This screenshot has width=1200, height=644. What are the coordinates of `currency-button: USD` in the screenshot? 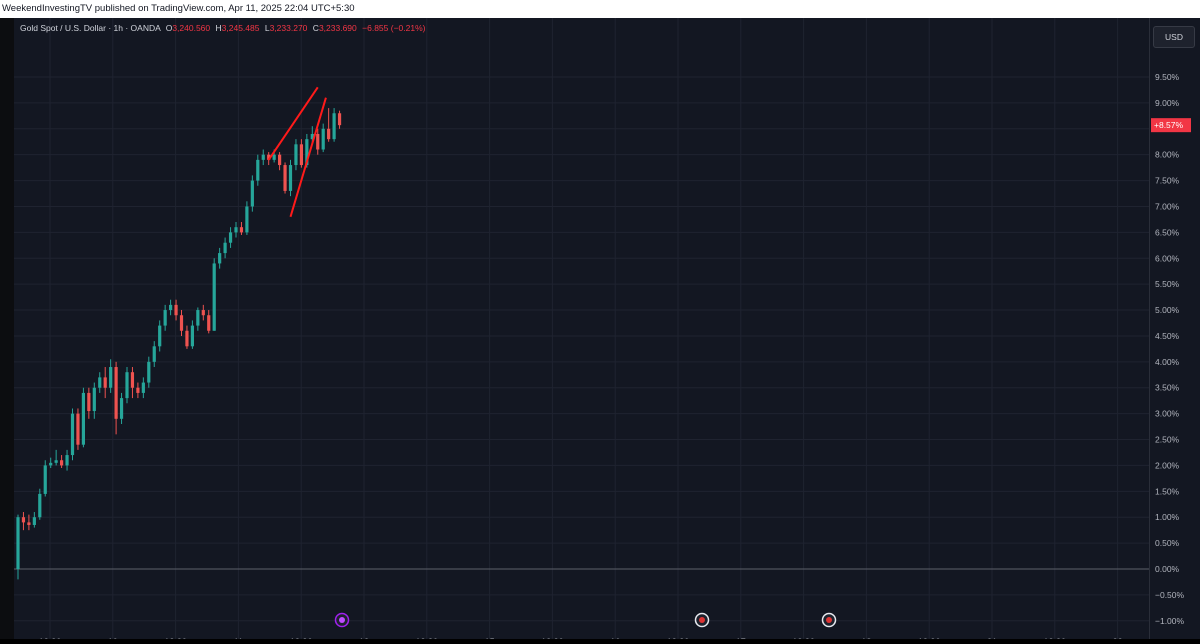 It's located at (1174, 37).